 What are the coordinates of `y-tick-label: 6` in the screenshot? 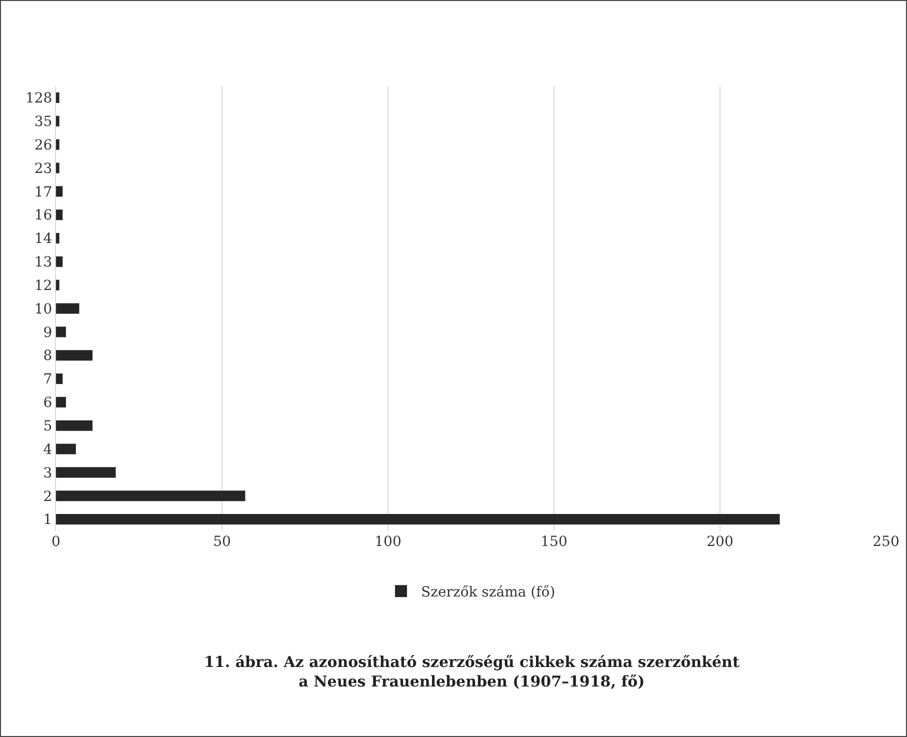 It's located at (47, 403).